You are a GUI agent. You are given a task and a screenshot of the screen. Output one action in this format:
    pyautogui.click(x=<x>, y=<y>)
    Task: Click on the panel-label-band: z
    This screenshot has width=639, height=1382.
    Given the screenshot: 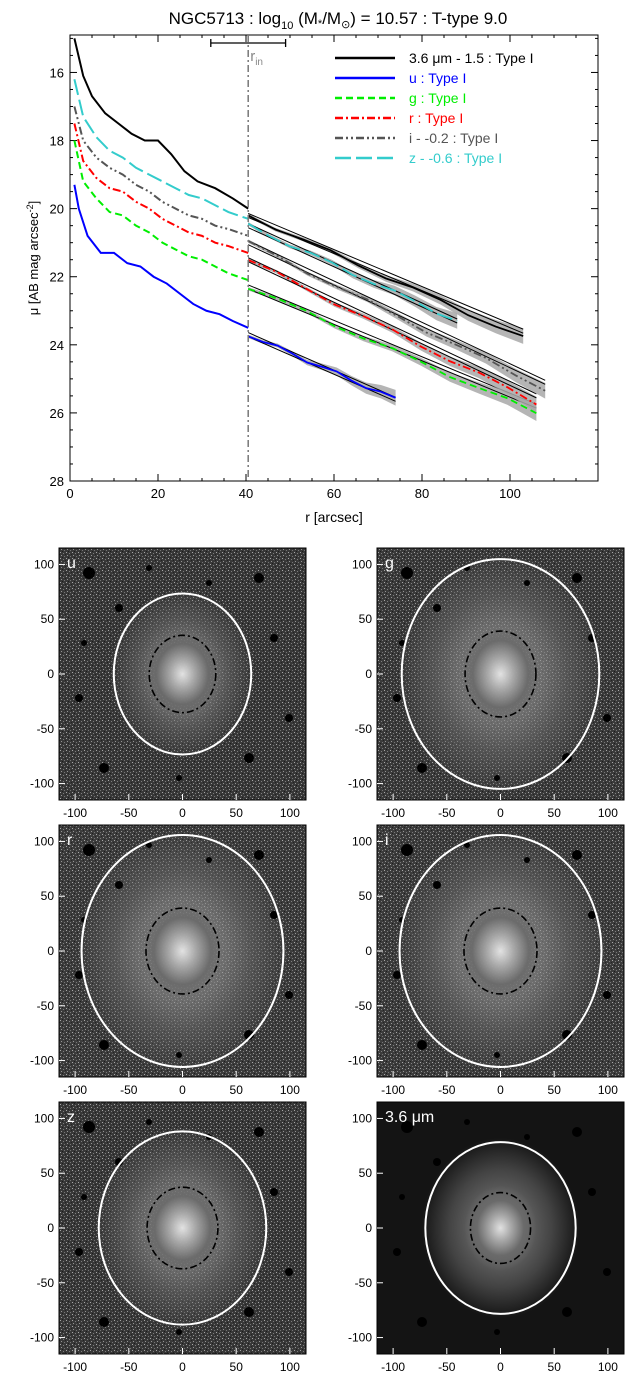 What is the action you would take?
    pyautogui.click(x=71, y=1117)
    